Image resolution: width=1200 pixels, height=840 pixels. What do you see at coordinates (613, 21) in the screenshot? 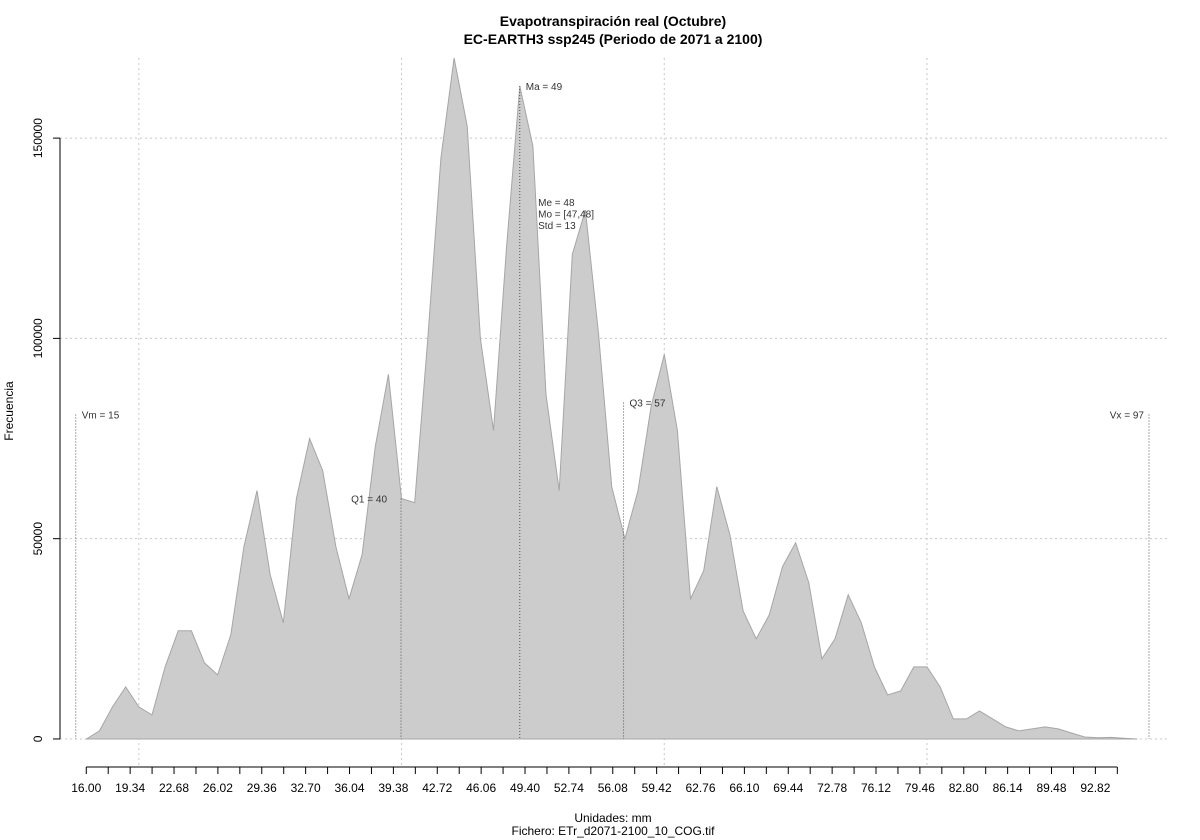
I see `chart-title: Evapotranspiración real (Octubre)` at bounding box center [613, 21].